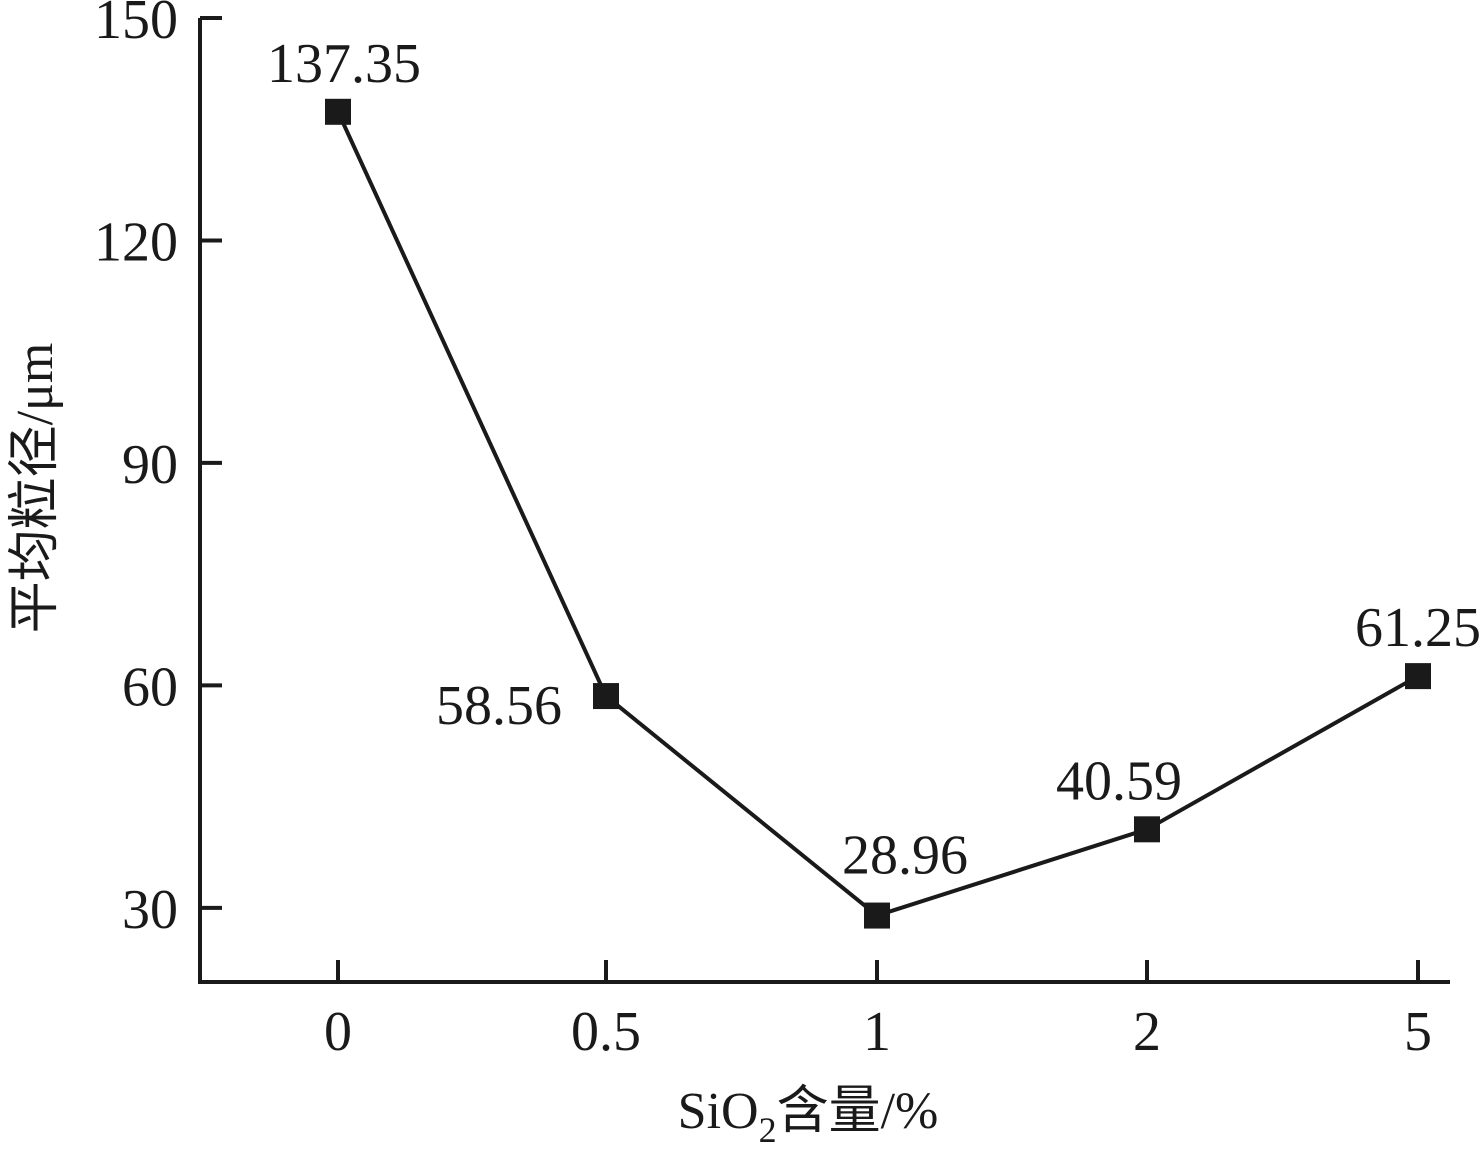  Describe the element at coordinates (1418, 628) in the screenshot. I see `data-label: 61.25` at that location.